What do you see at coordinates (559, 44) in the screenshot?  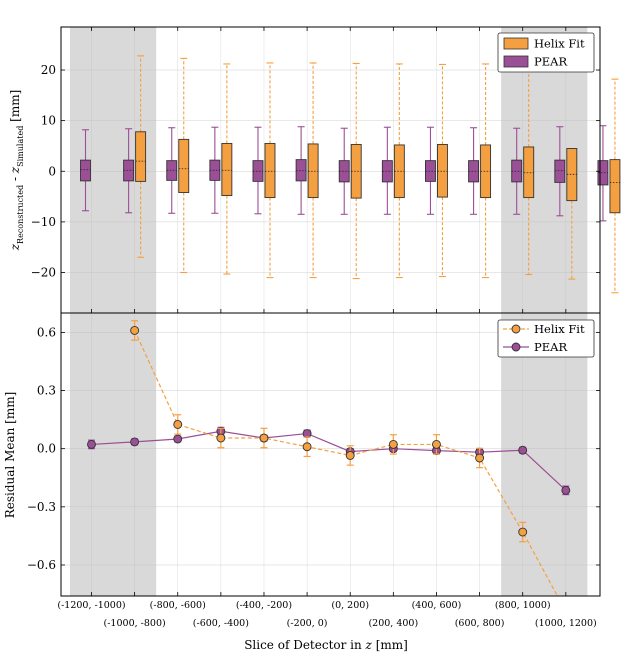 I see `legend-helix-label: Helix Fit` at bounding box center [559, 44].